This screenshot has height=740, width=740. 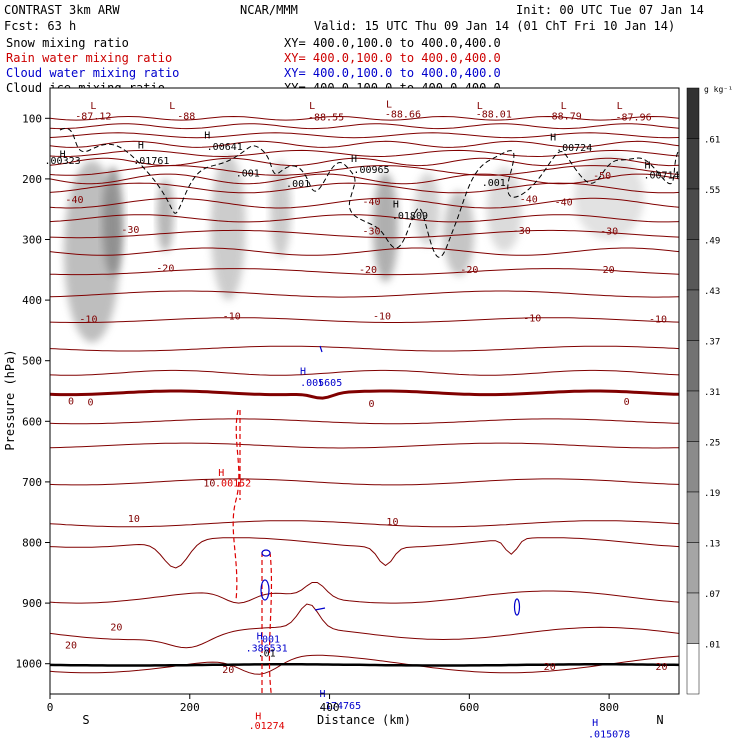 What do you see at coordinates (62, 10) in the screenshot?
I see `model-title: CONTRAST 3km ARW` at bounding box center [62, 10].